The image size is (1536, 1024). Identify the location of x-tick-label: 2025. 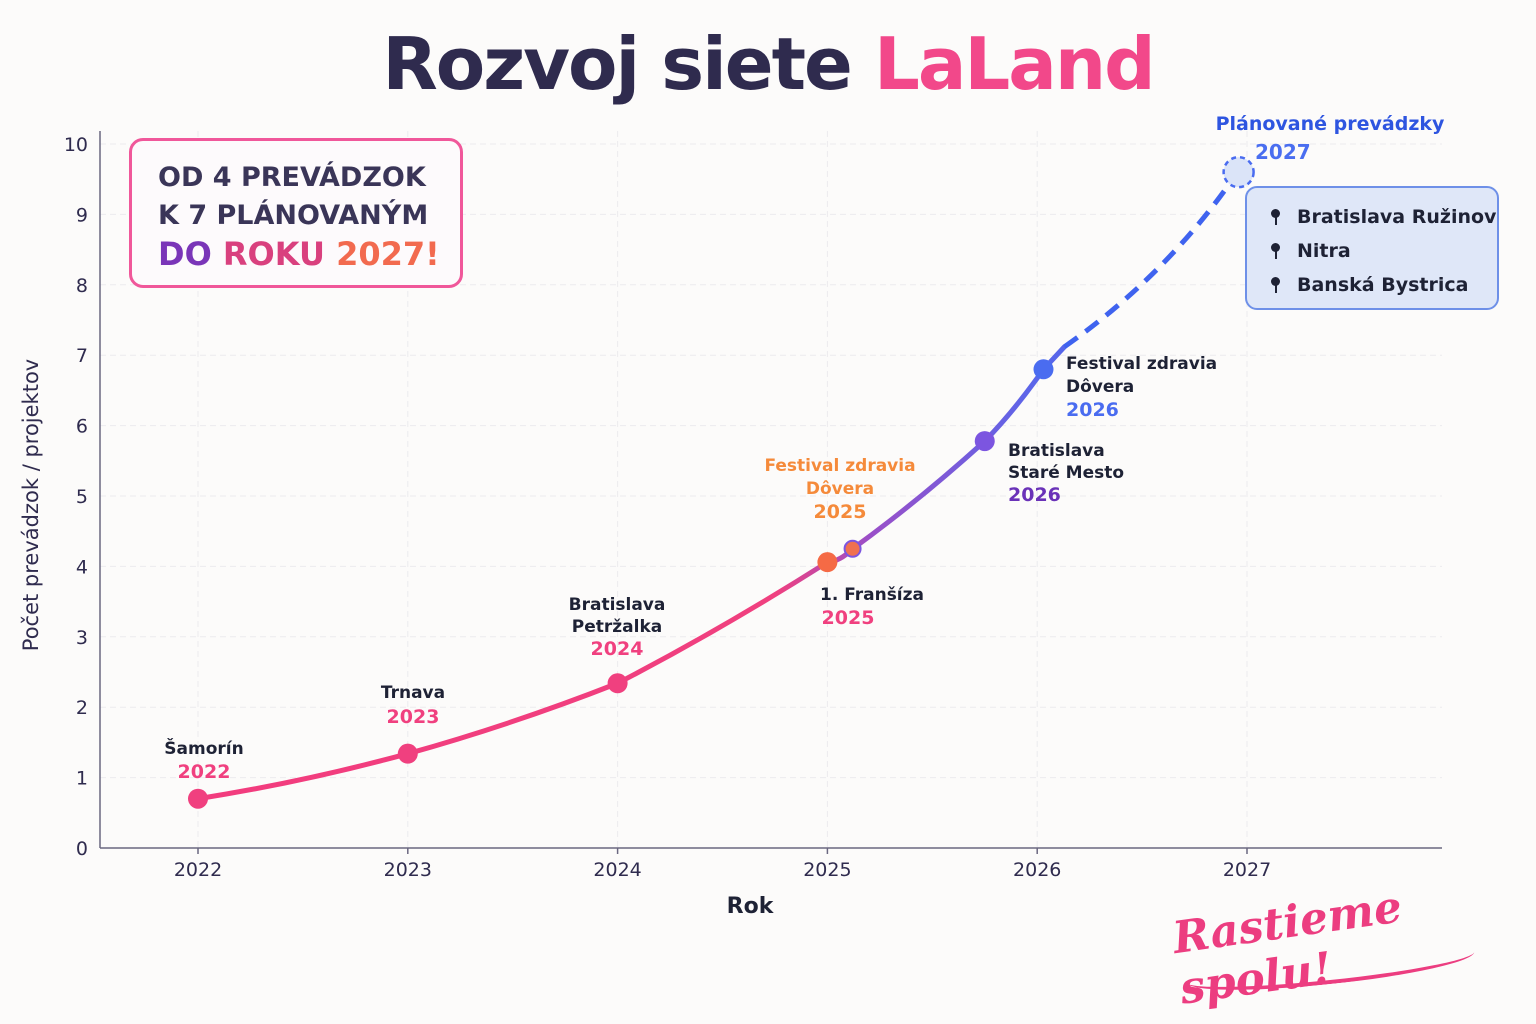
(827, 870).